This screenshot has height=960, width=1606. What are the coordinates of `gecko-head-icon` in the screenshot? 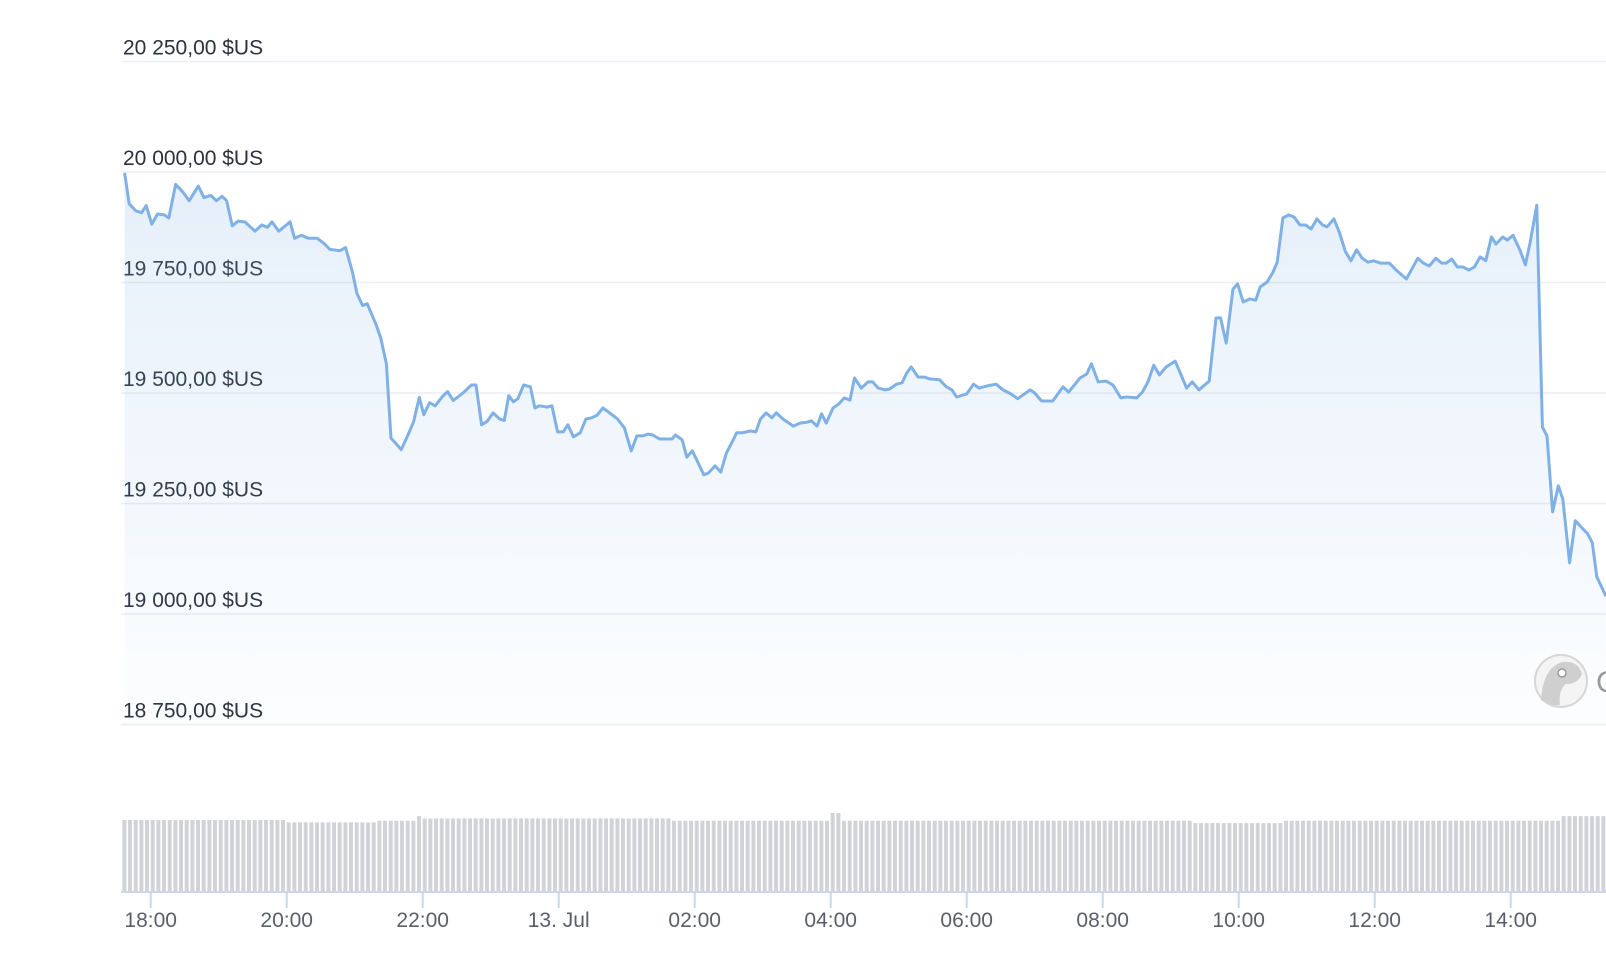 It's located at (1561, 683).